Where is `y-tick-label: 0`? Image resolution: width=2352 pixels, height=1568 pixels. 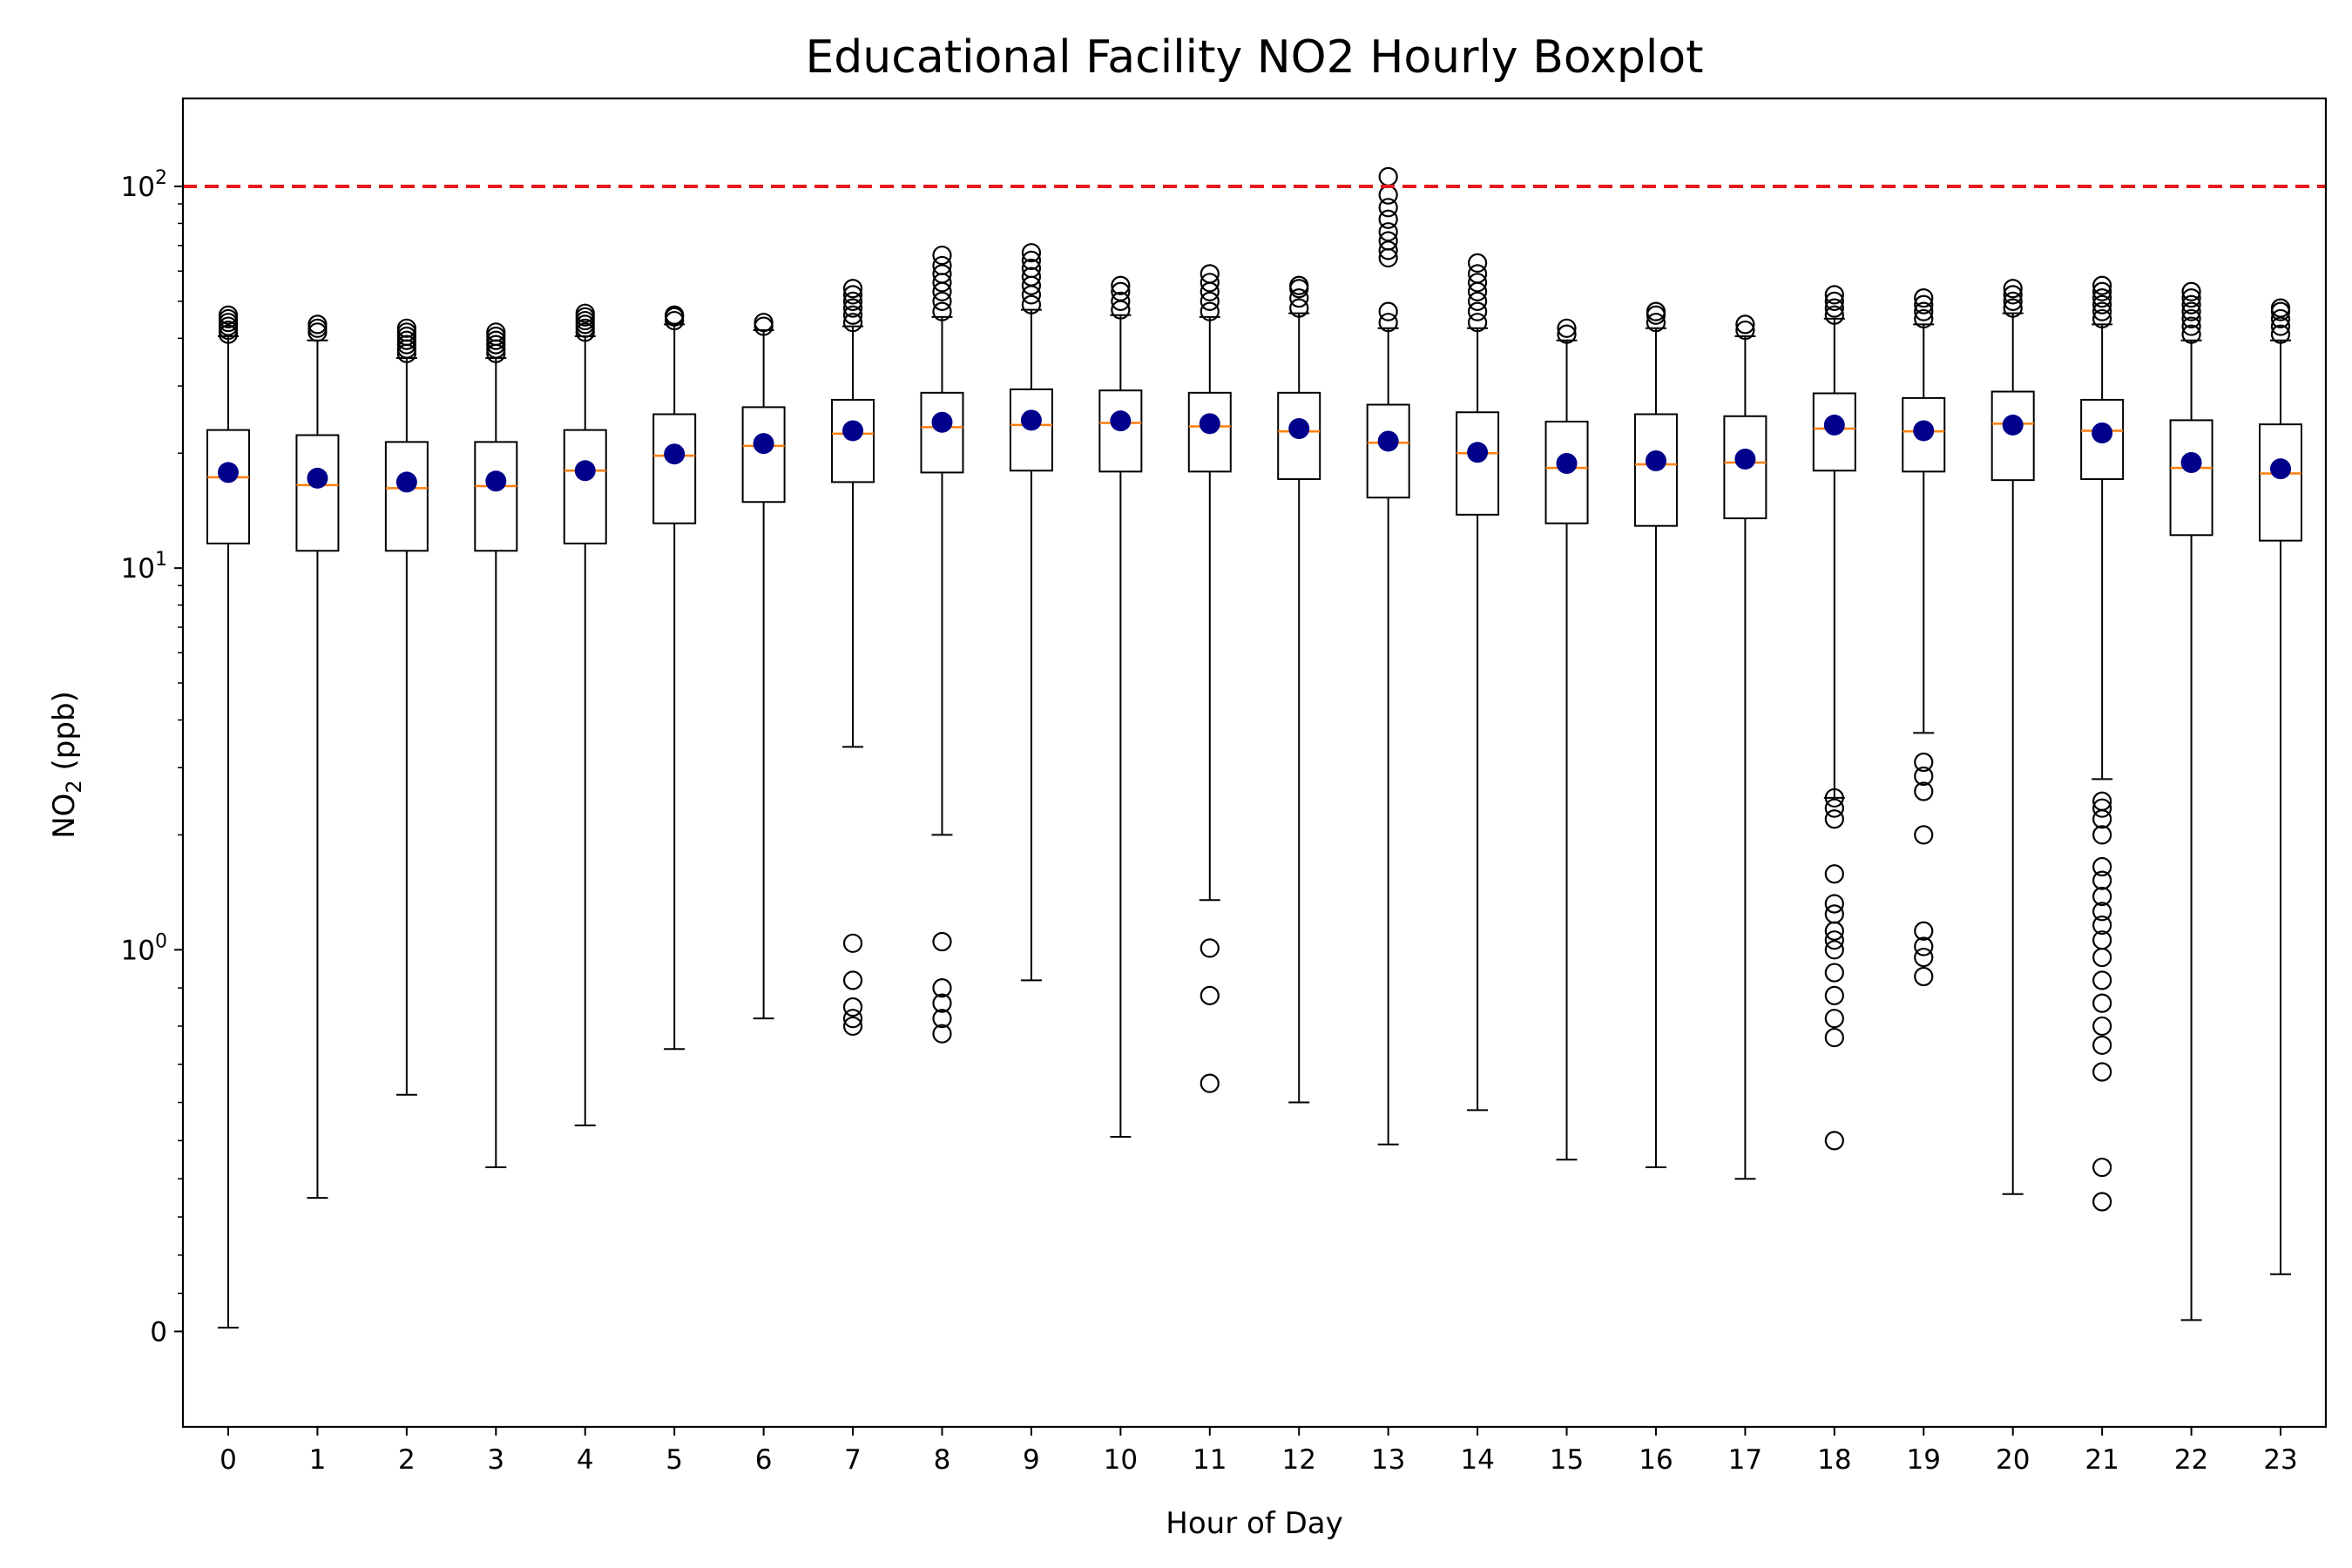
y-tick-label: 0 is located at coordinates (158, 1332).